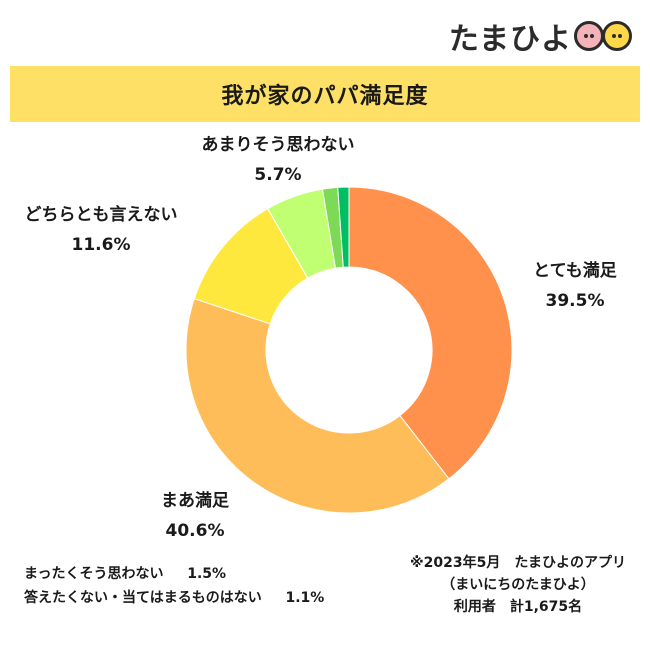  I want to click on label-neither-name: どちらとも言えない, so click(101, 215).